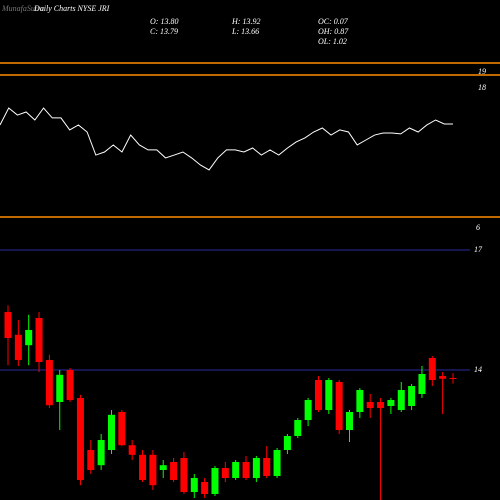 The width and height of the screenshot is (500, 500). Describe the element at coordinates (245, 31) in the screenshot. I see `stat-label: L: 13.66` at that location.